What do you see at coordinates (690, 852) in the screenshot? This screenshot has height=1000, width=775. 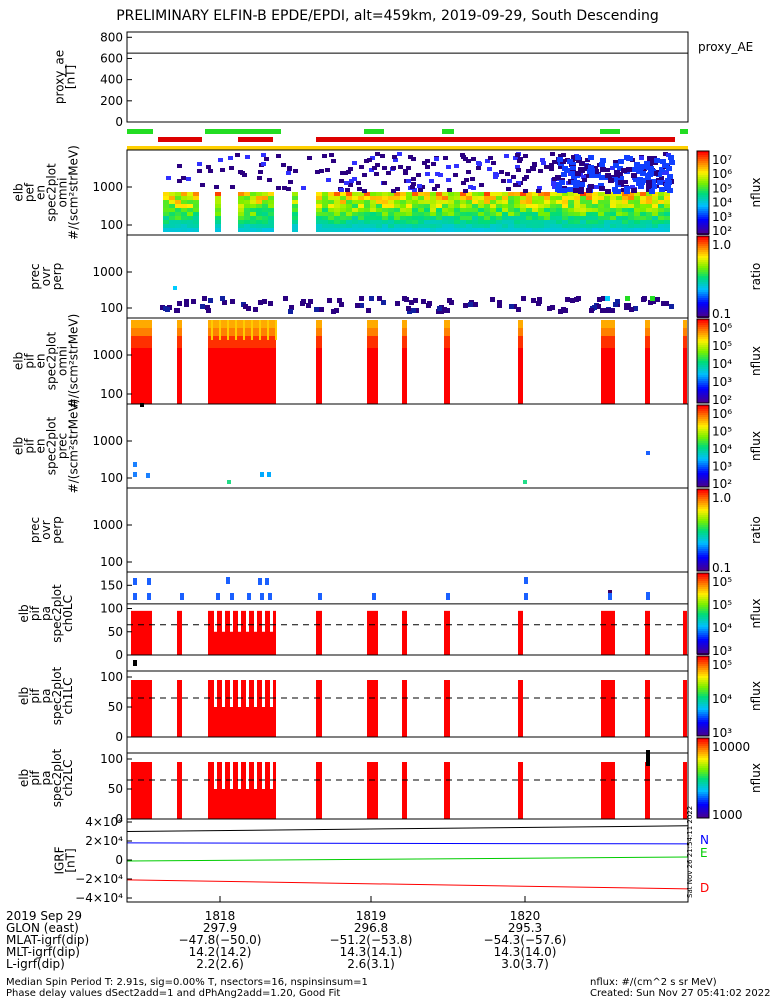 I see `side-date-text: Sat Nov 26 21:54:11 2022` at bounding box center [690, 852].